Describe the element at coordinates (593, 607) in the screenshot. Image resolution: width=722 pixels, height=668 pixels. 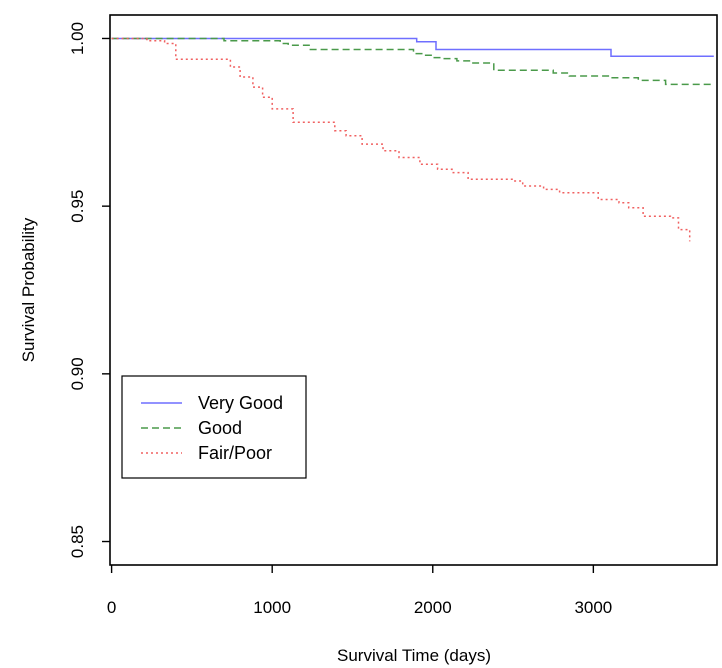
I see `x-tick-label: 3000` at that location.